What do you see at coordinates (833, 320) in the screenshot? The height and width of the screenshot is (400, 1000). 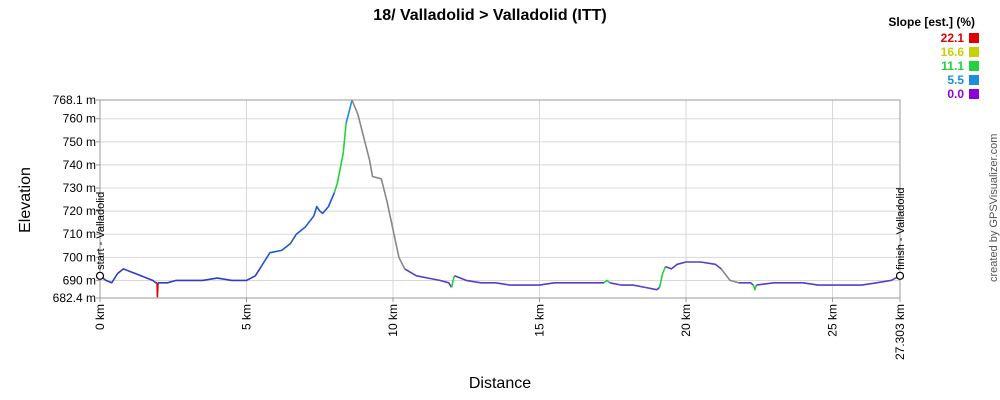 I see `x-tick-label: 25 km` at bounding box center [833, 320].